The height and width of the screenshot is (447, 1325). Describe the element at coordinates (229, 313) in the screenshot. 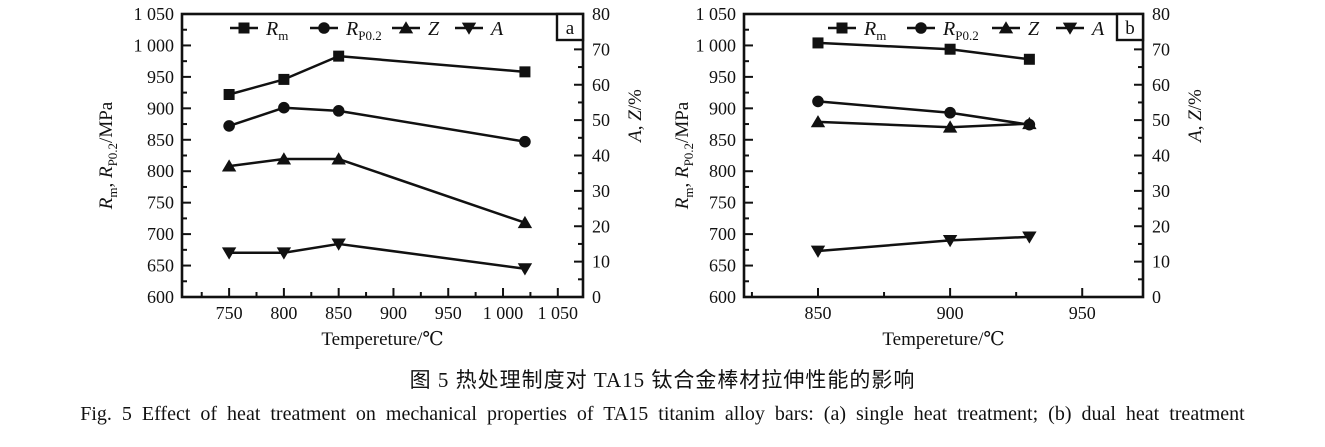

I see `x-tick-label: 750` at that location.